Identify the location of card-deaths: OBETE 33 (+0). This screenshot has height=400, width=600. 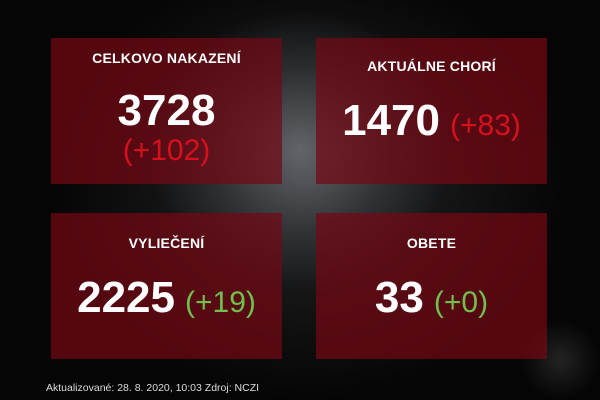
(431, 286).